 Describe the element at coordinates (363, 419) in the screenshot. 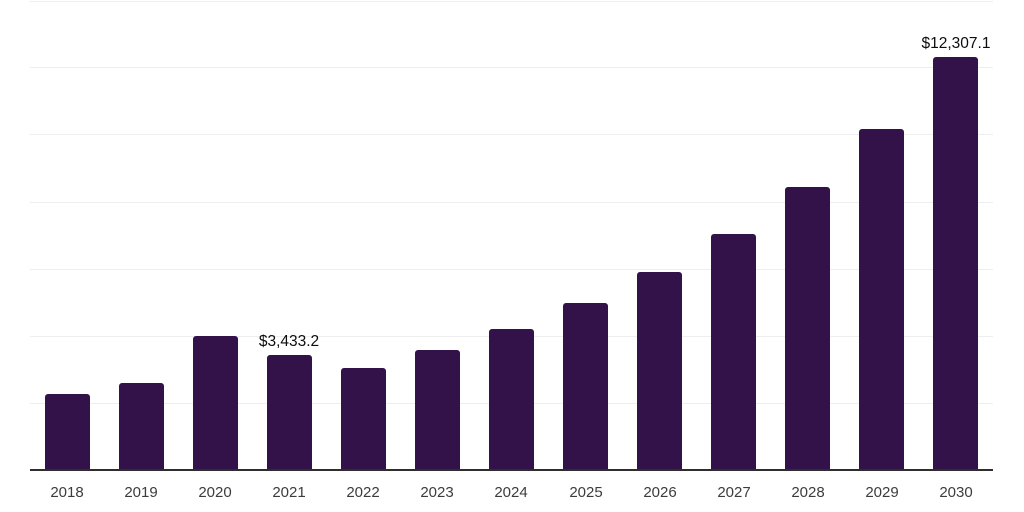

I see `bar-2022` at that location.